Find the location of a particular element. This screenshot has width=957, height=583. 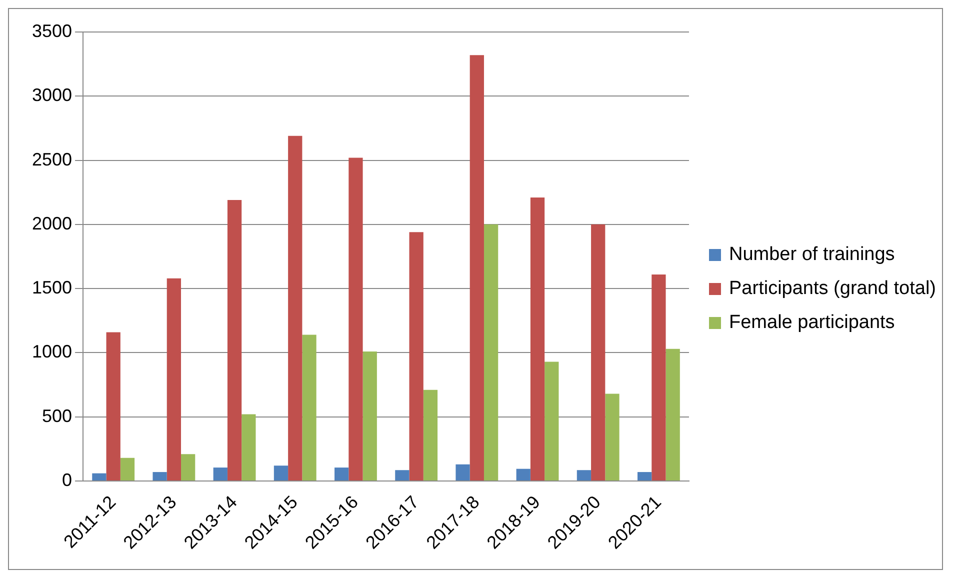

y-tick-label: 0 is located at coordinates (67, 479).